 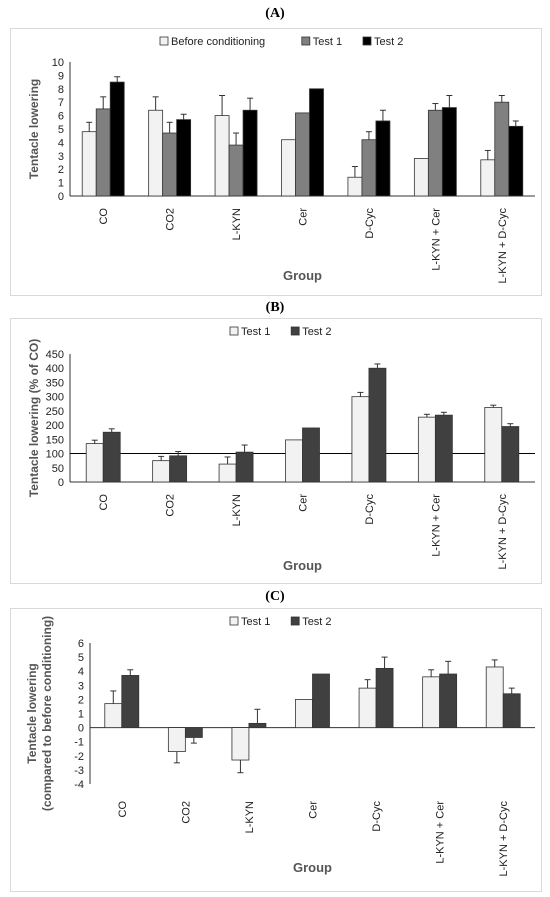 What do you see at coordinates (61, 76) in the screenshot?
I see `y-tick-label: 9` at bounding box center [61, 76].